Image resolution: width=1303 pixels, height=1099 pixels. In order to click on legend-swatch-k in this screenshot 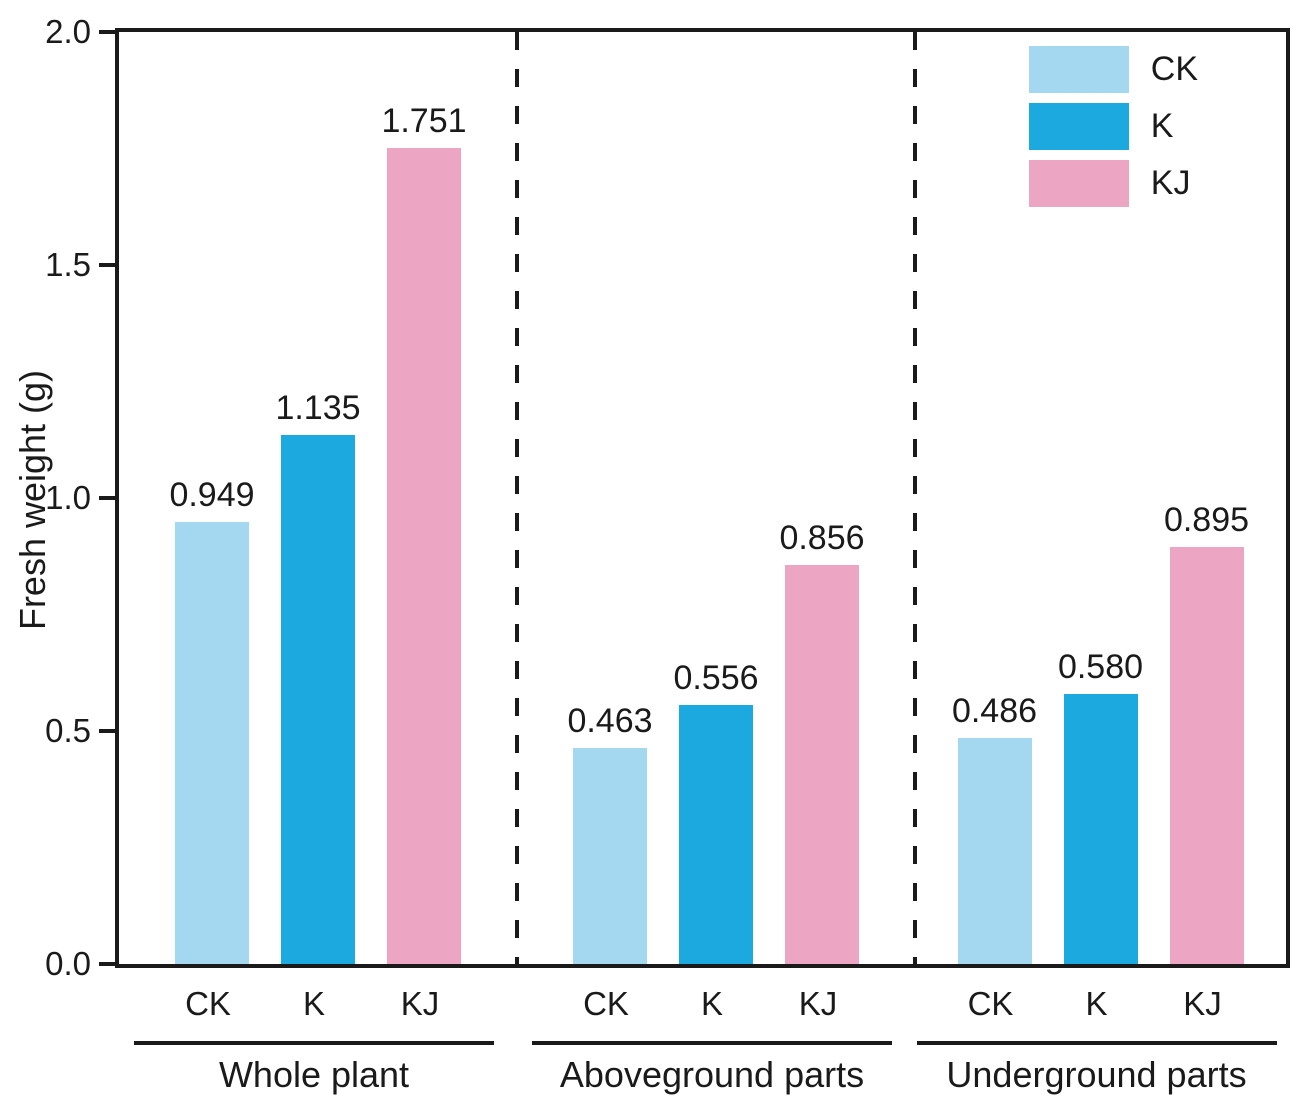, I will do `click(1078, 126)`.